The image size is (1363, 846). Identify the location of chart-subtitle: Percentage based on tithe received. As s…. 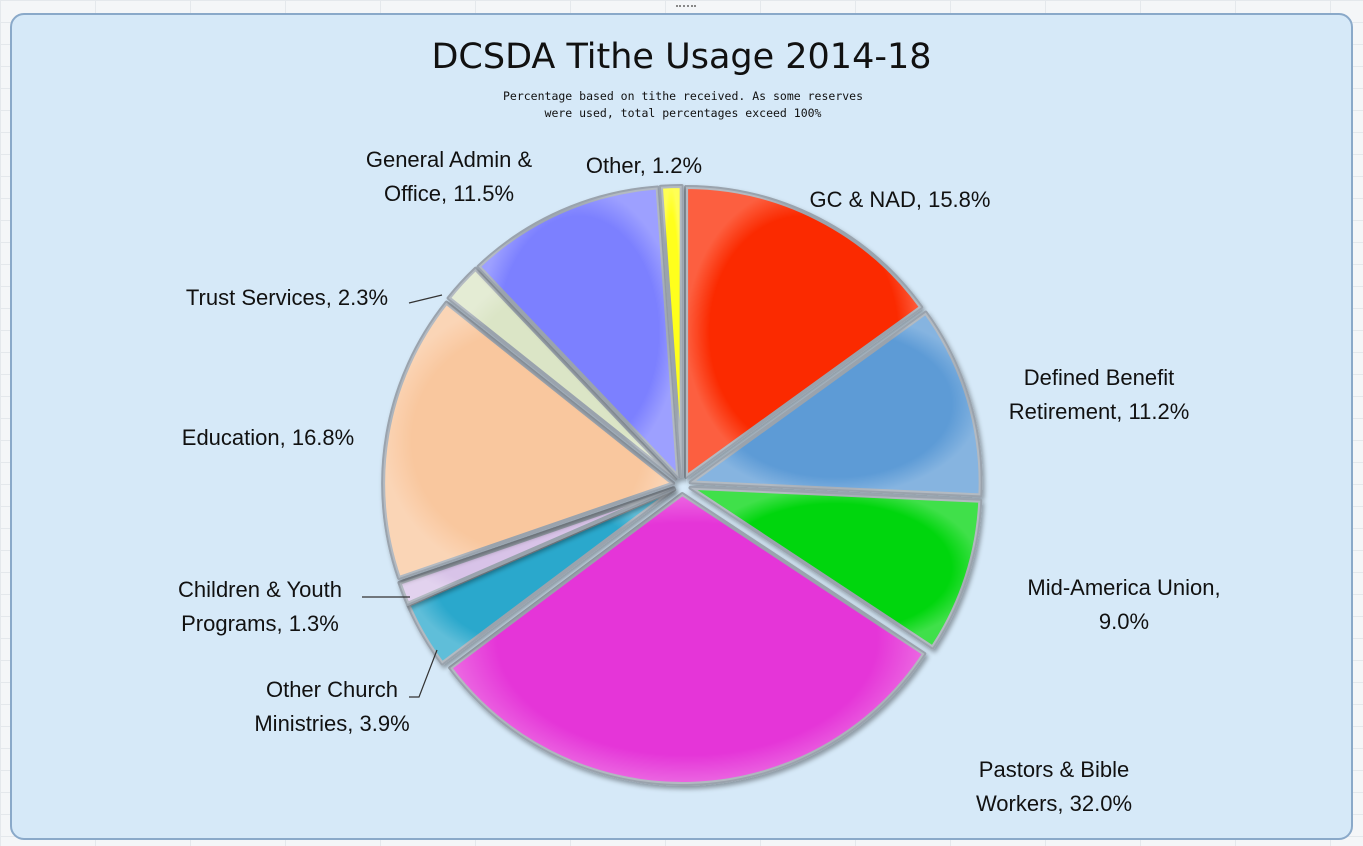
(683, 104).